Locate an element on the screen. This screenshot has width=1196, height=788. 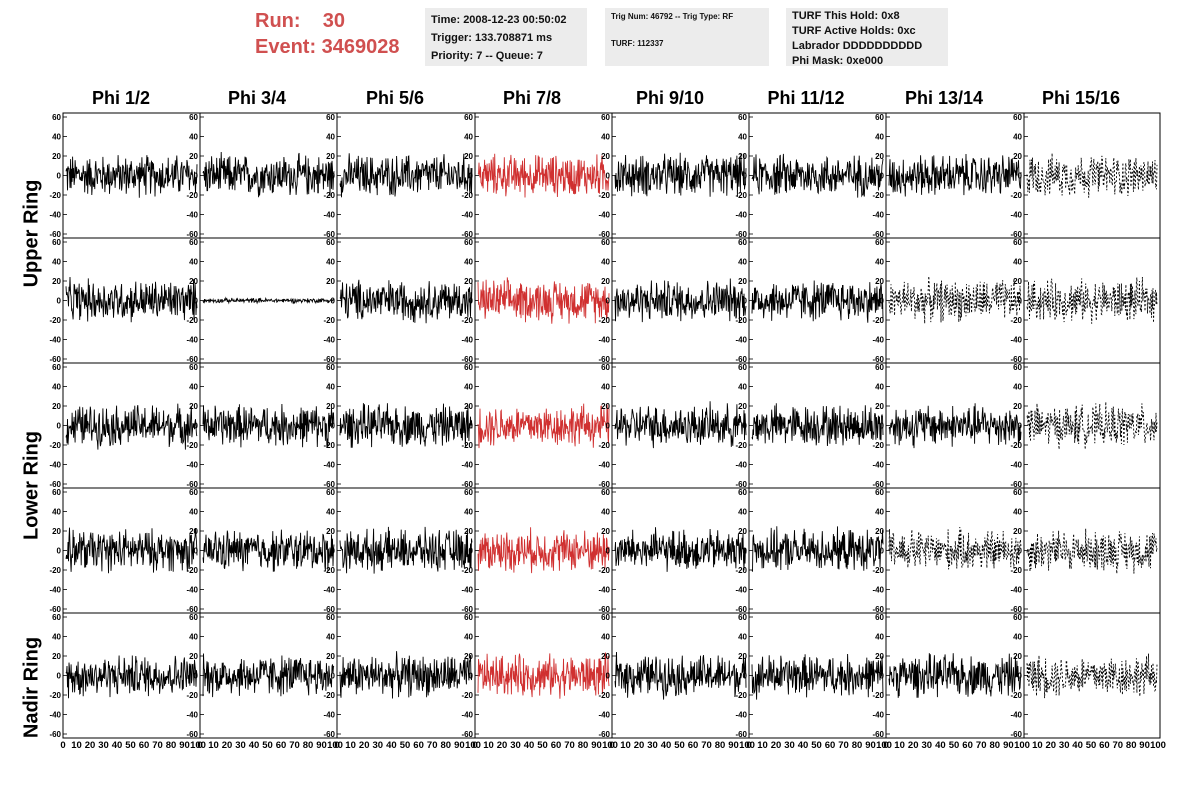
run-number: Run: 30 is located at coordinates (300, 21).